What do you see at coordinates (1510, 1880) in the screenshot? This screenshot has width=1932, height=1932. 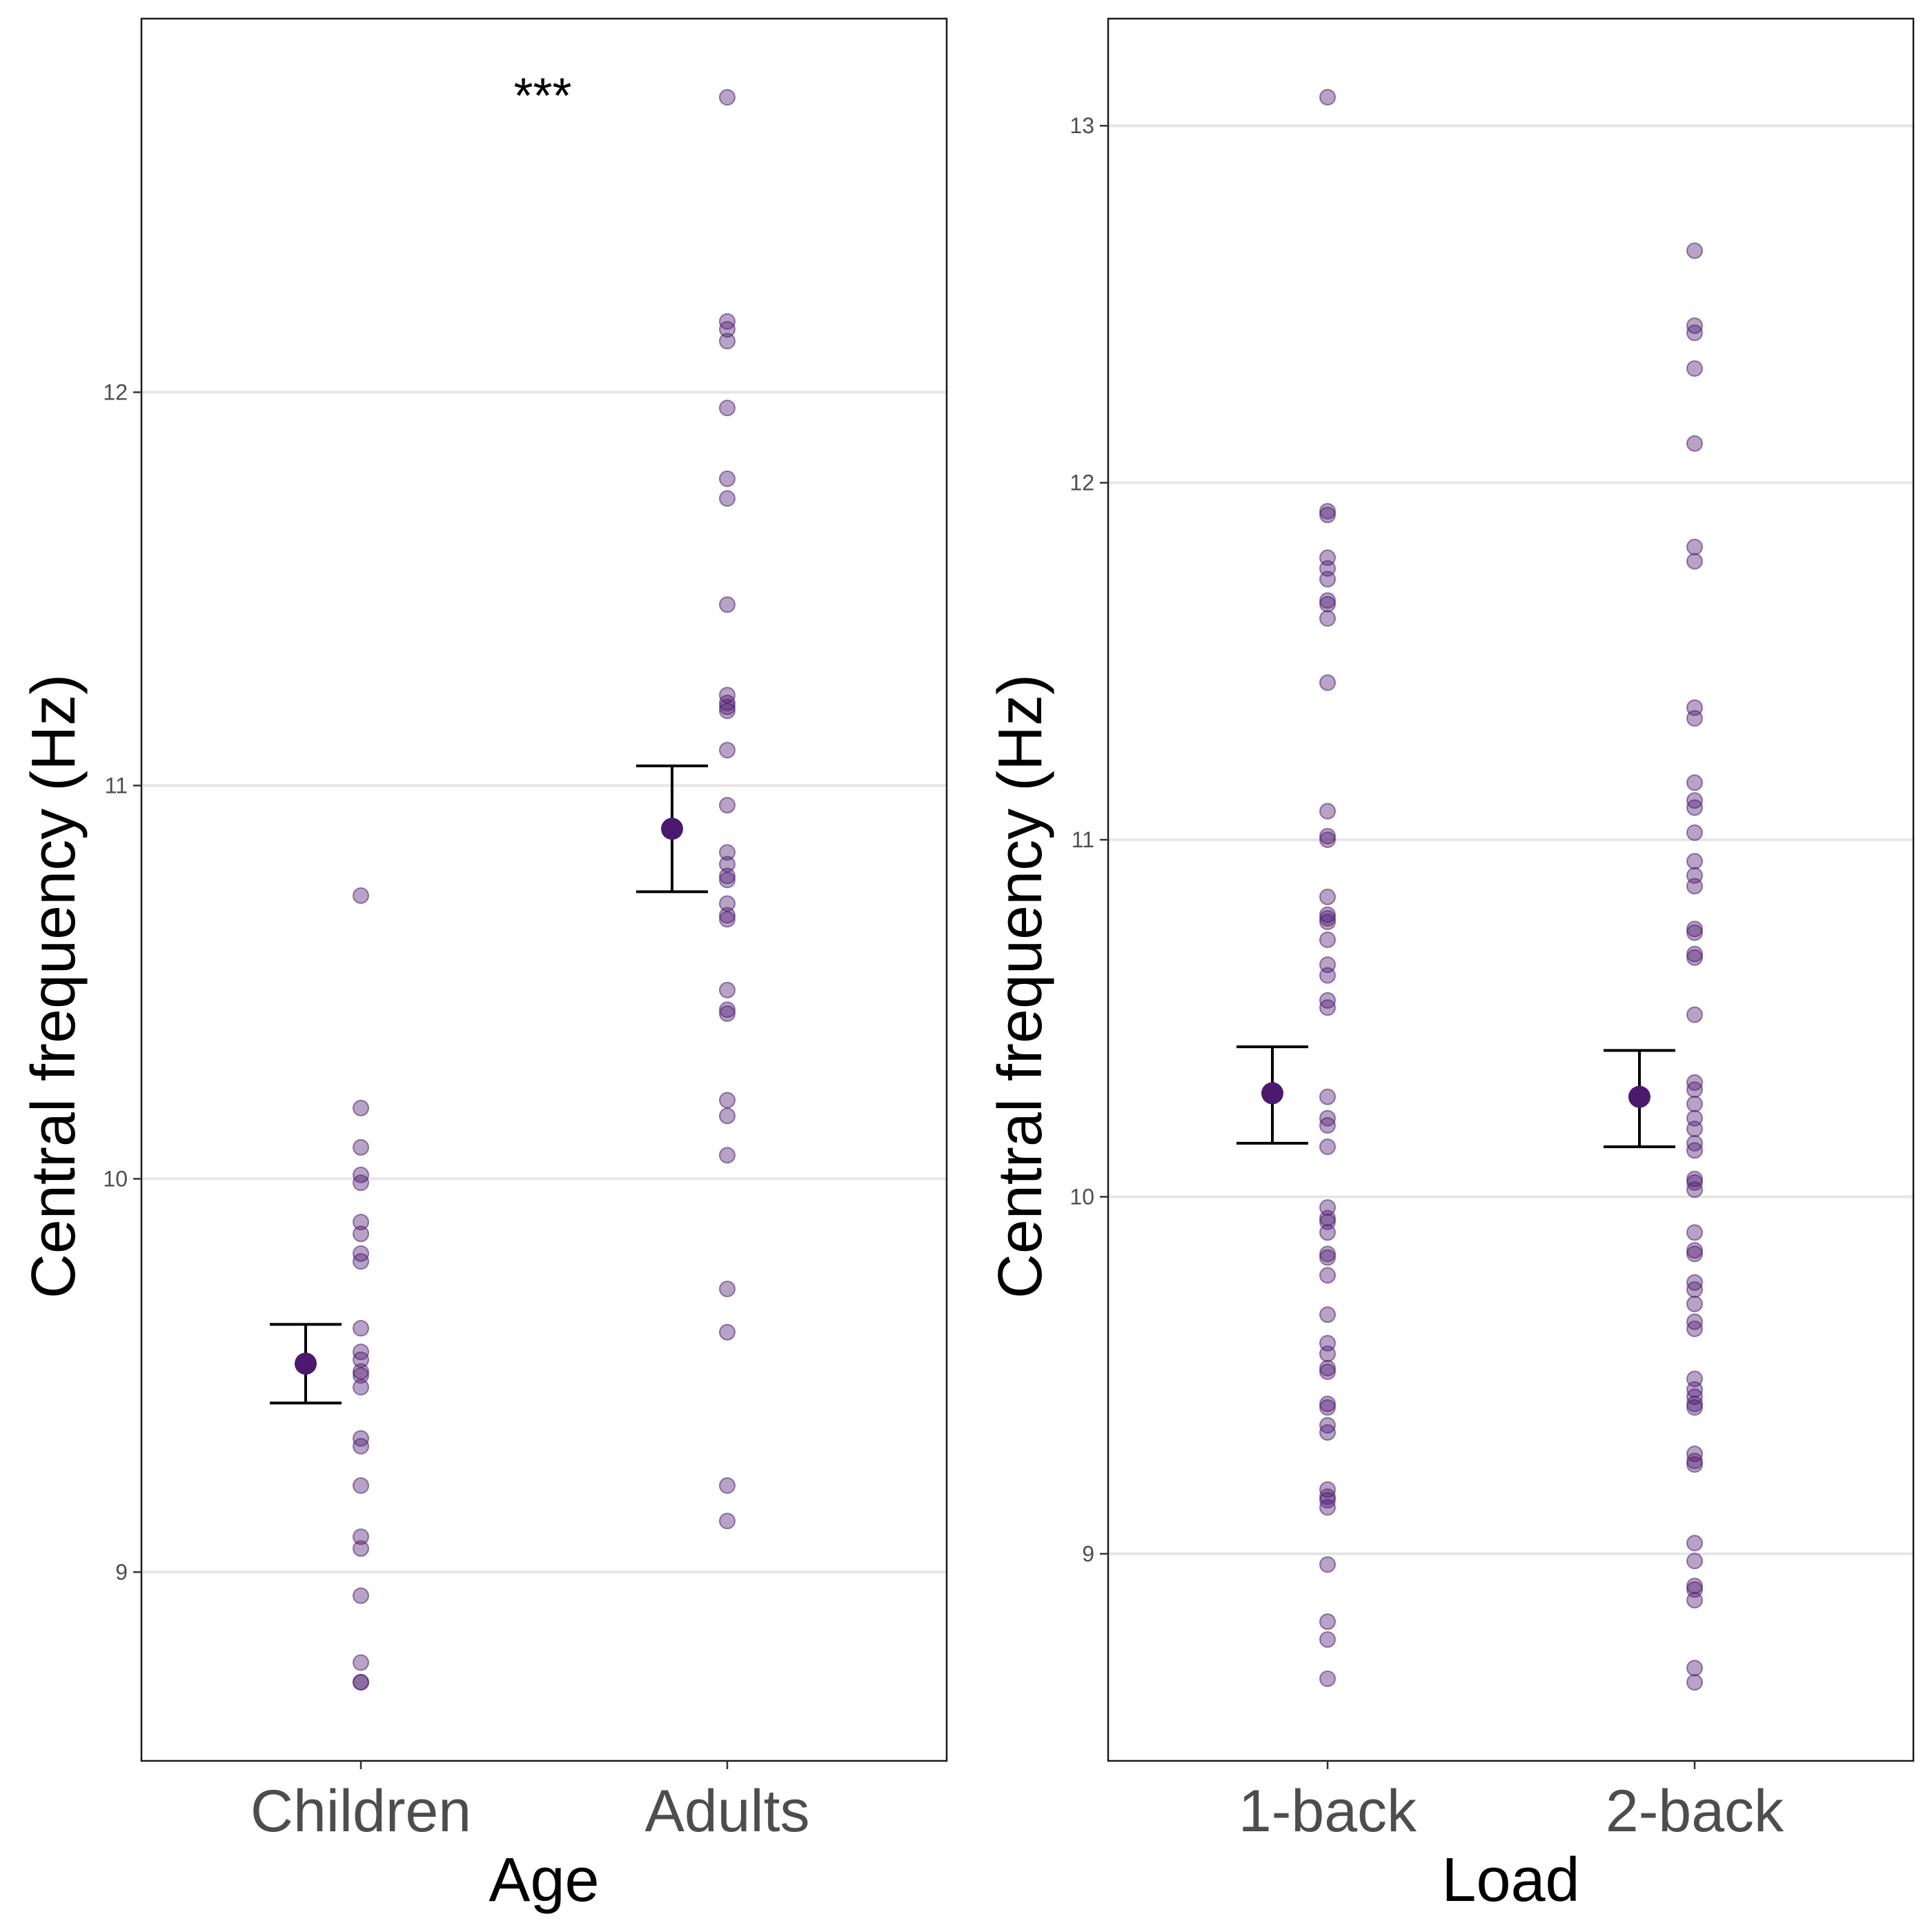 I see `x-axis-title: Load` at bounding box center [1510, 1880].